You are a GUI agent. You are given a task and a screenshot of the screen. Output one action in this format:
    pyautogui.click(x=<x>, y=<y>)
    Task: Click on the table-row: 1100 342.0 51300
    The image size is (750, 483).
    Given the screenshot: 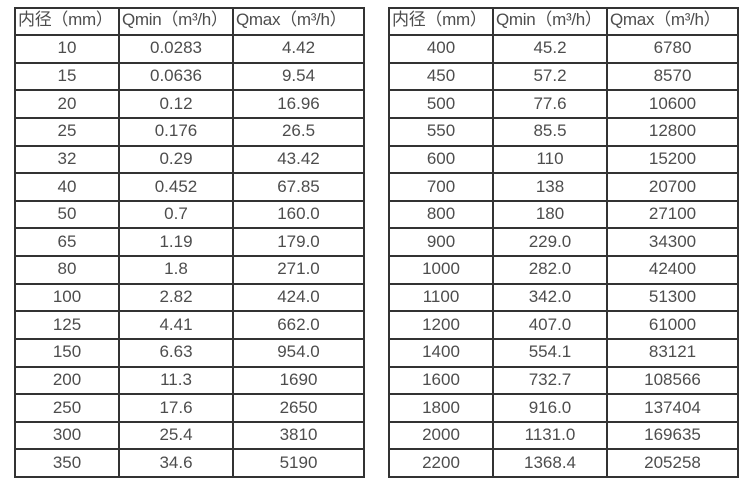 What is the action you would take?
    pyautogui.click(x=563, y=297)
    